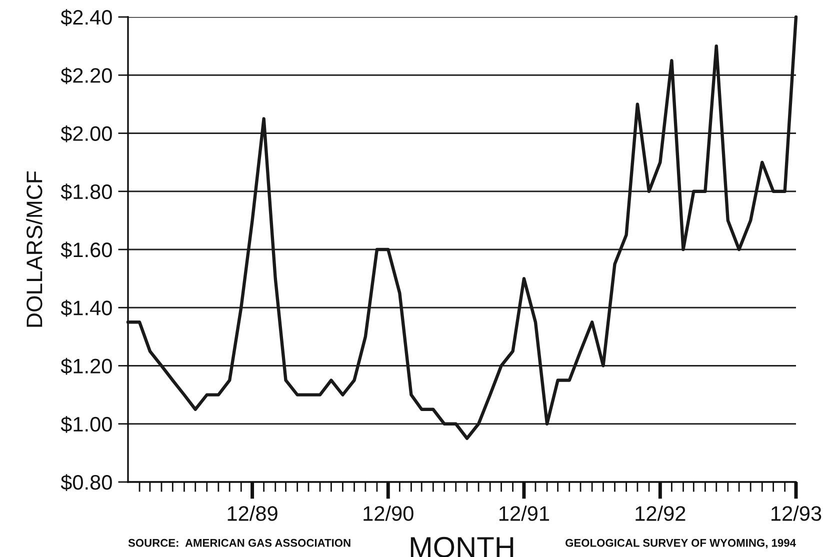  What do you see at coordinates (389, 513) in the screenshot?
I see `x-tick-label: 12/90` at bounding box center [389, 513].